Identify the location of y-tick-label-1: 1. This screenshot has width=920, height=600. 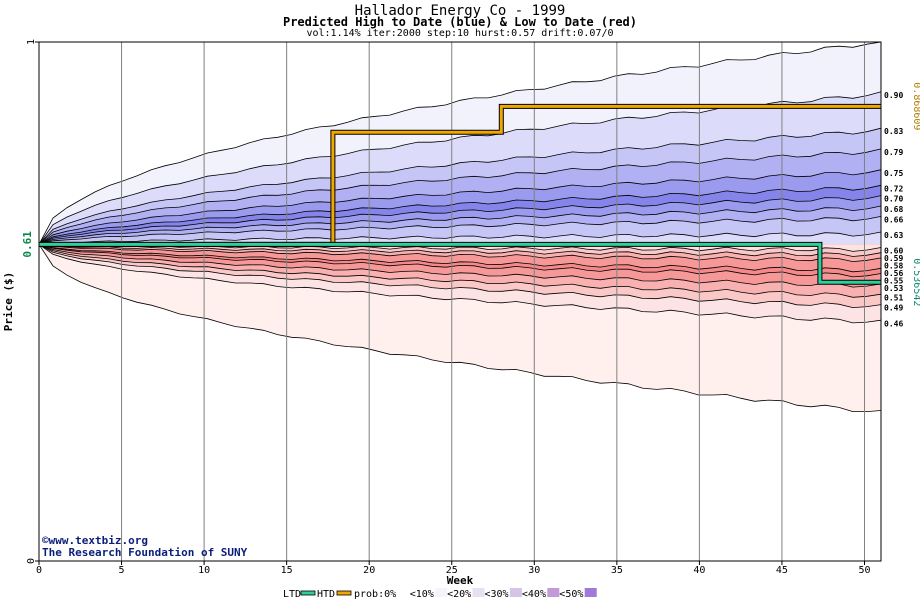
(31, 42).